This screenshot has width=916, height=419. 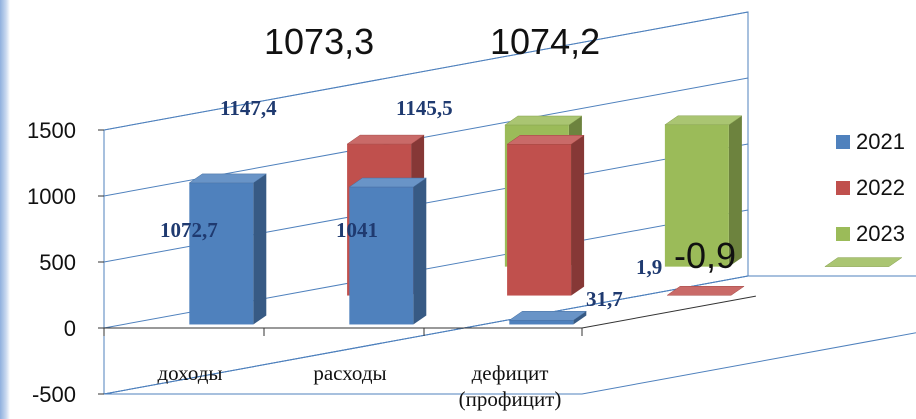 What do you see at coordinates (51, 196) in the screenshot?
I see `y-tick-label: 1000` at bounding box center [51, 196].